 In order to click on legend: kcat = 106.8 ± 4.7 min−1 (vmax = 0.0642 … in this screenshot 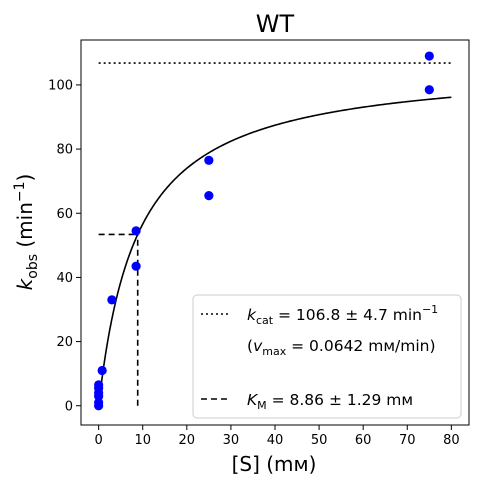, I will do `click(327, 356)`.